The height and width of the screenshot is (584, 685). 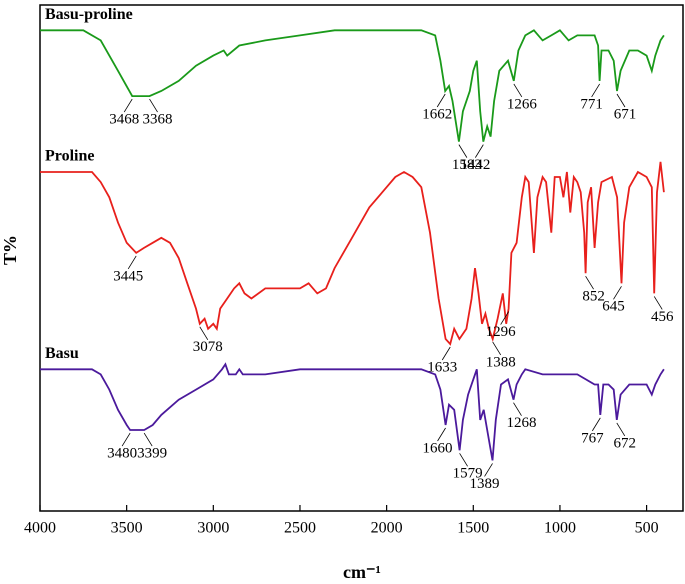 What do you see at coordinates (613, 307) in the screenshot?
I see `peak-label: 645` at bounding box center [613, 307].